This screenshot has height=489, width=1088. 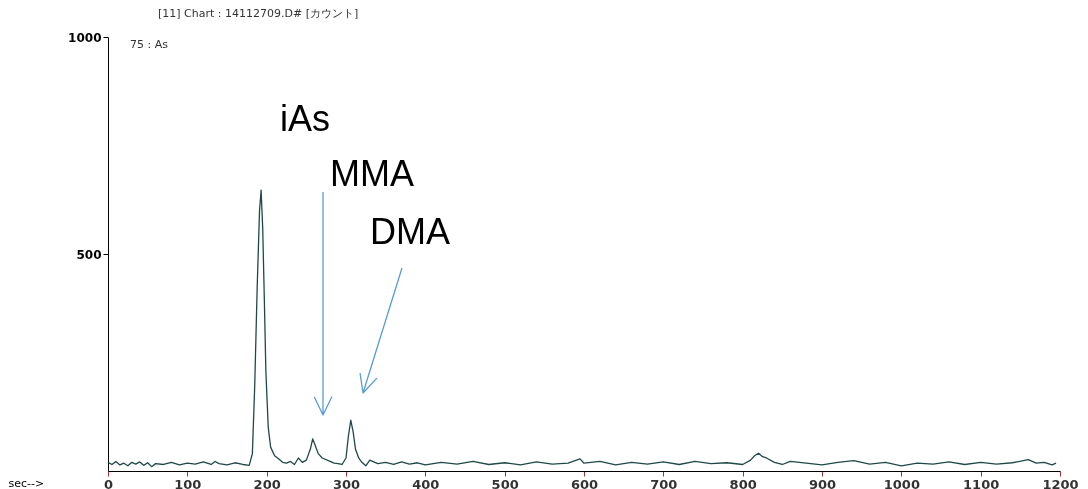 What do you see at coordinates (258, 13) in the screenshot?
I see `chart-title: [11] Chart : 14112709.D# [カウント]` at bounding box center [258, 13].